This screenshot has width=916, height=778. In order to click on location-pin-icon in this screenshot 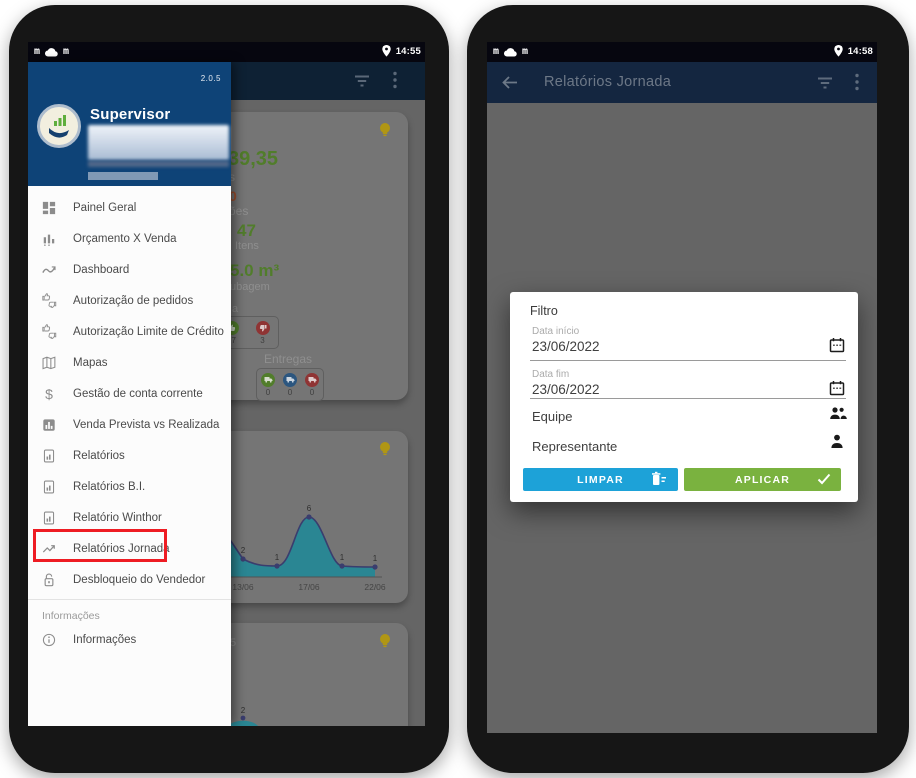, I will do `click(386, 51)`.